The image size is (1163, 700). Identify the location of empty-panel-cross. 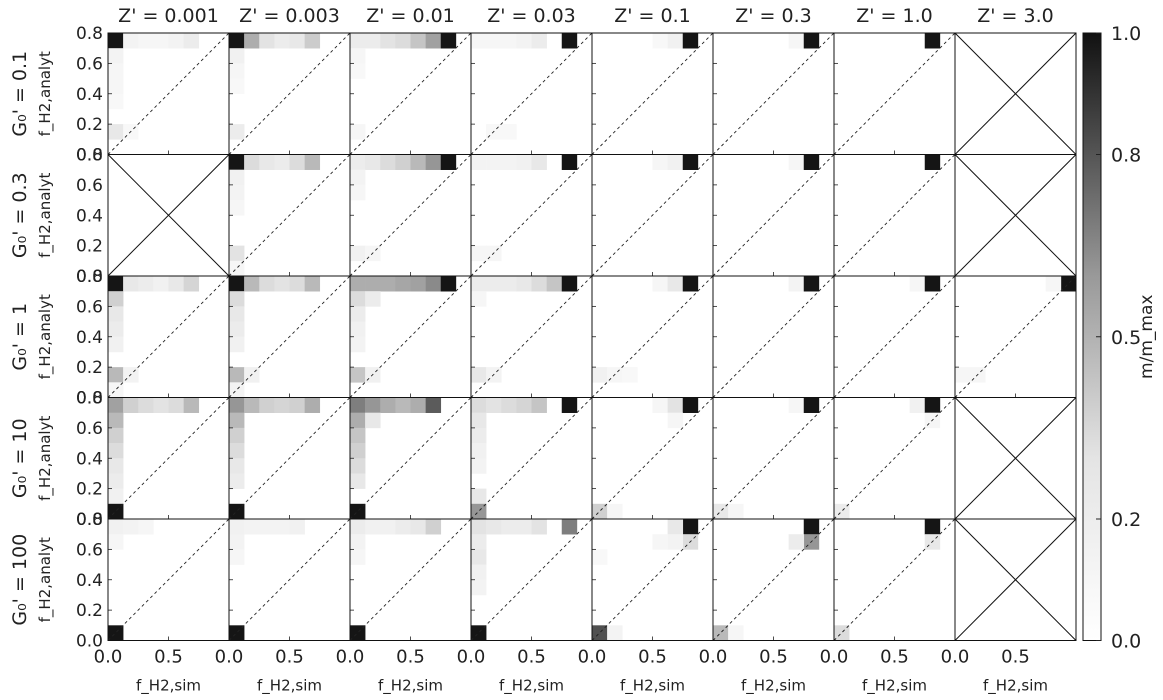
(1015, 93).